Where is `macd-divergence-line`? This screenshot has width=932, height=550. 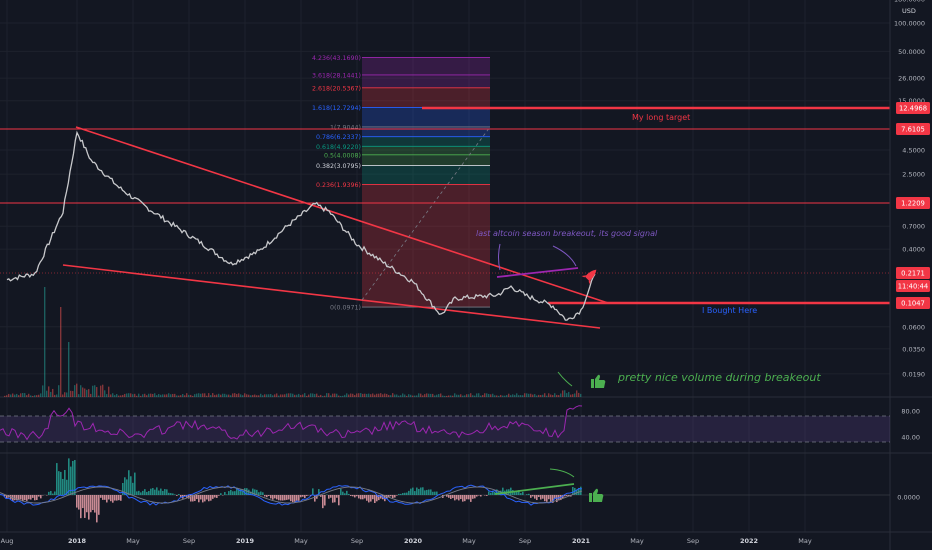 macd-divergence-line is located at coordinates (534, 489).